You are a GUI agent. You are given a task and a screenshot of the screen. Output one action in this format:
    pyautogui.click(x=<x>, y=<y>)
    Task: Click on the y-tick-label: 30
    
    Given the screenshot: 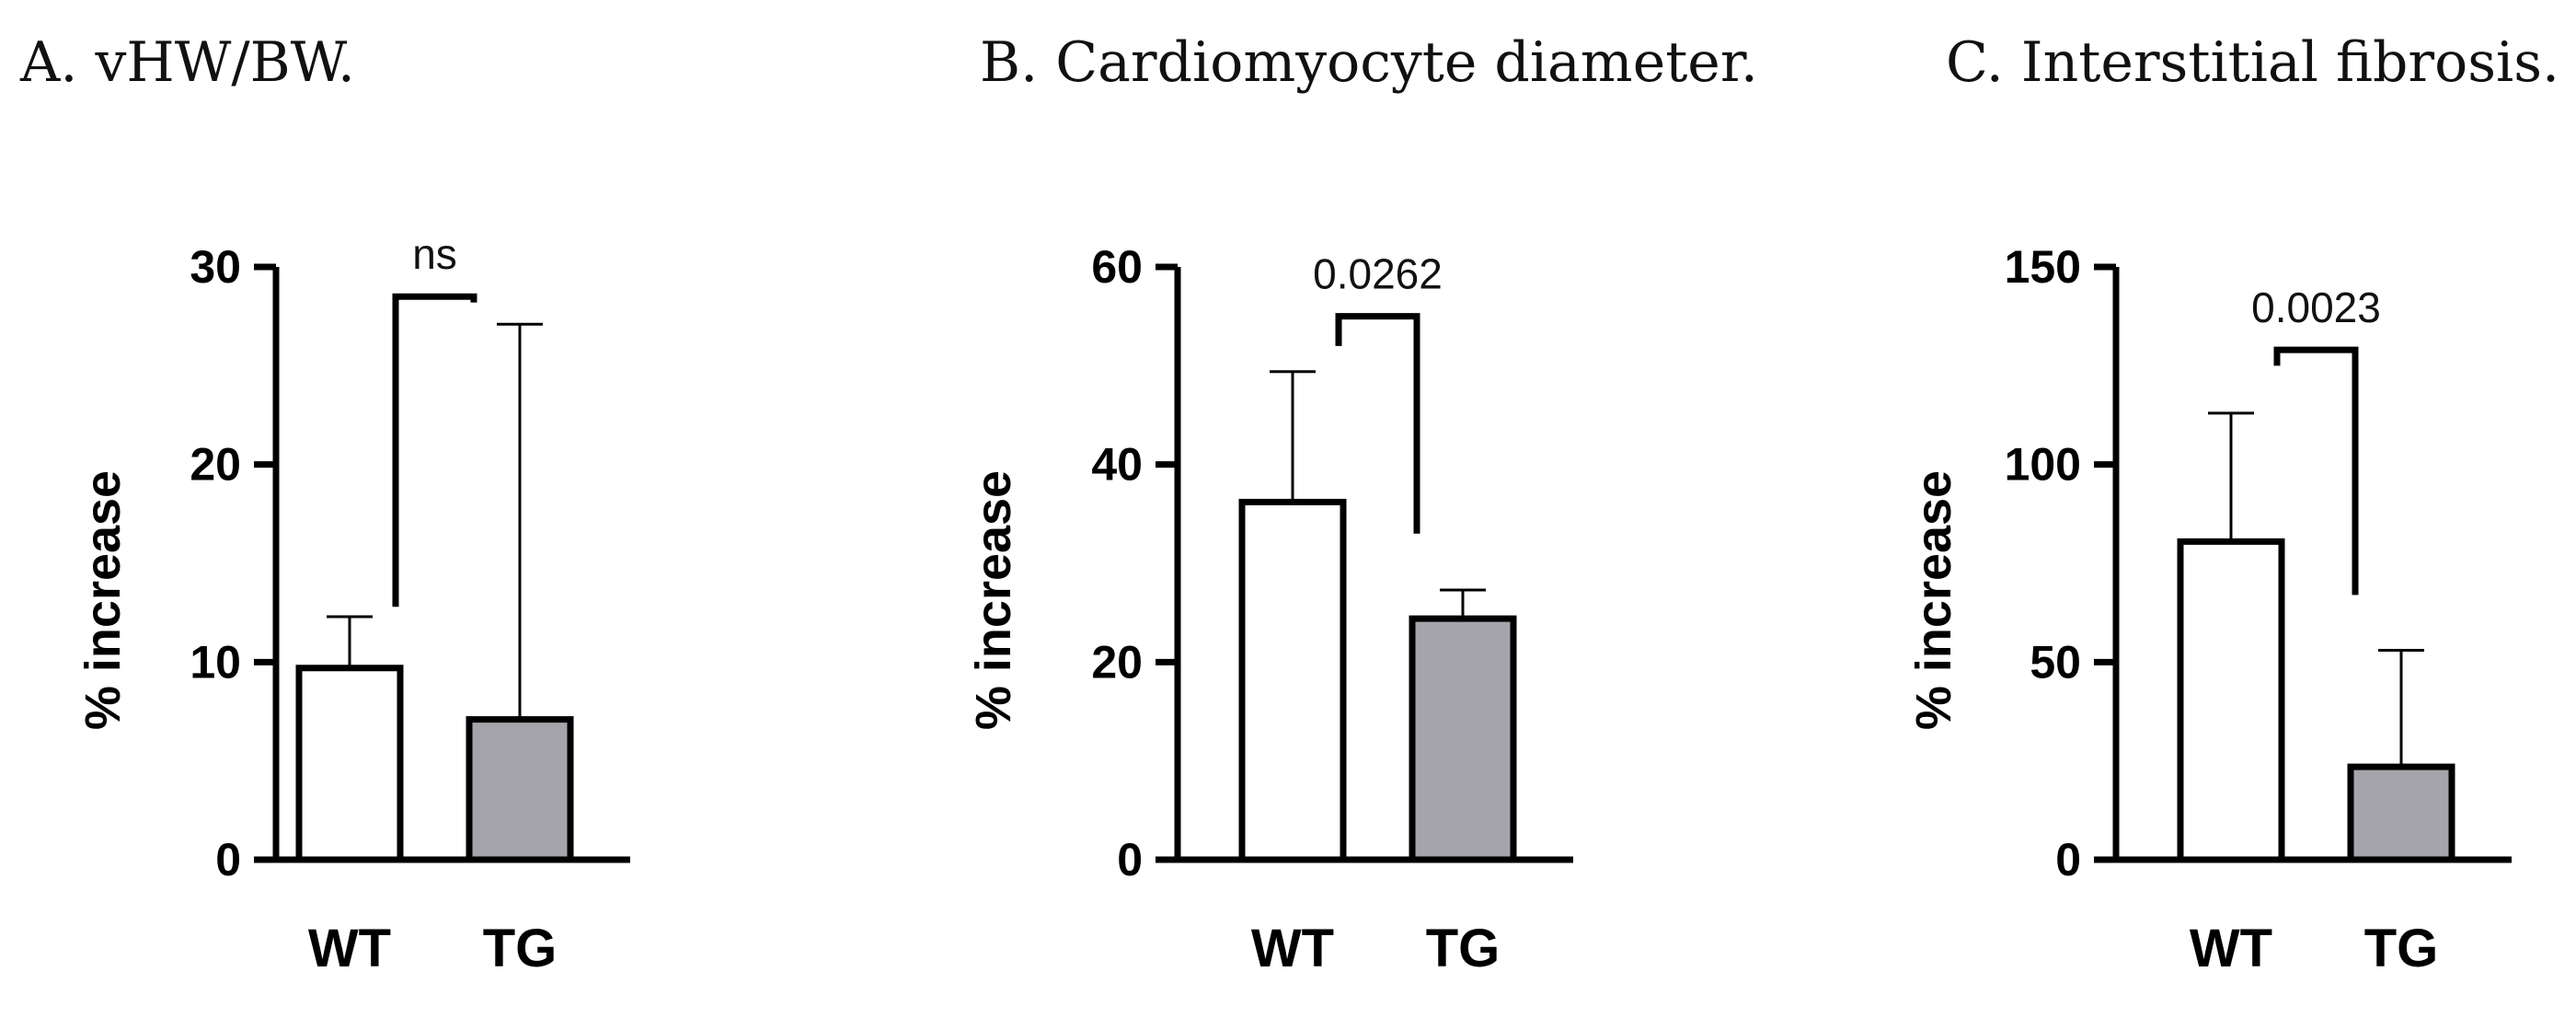 What is the action you would take?
    pyautogui.click(x=215, y=267)
    